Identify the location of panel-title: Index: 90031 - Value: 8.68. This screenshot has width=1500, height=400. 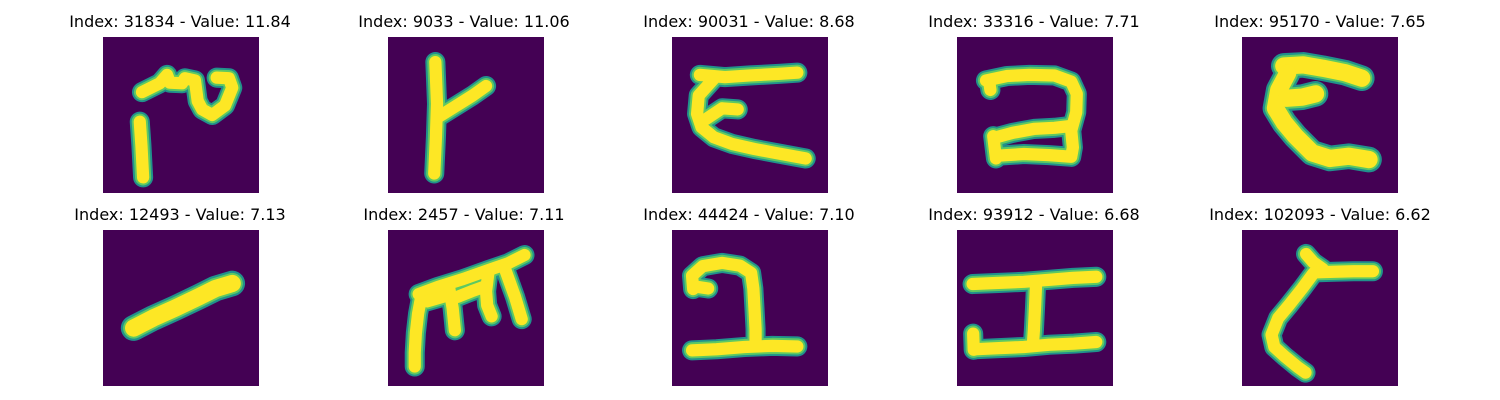
(749, 22).